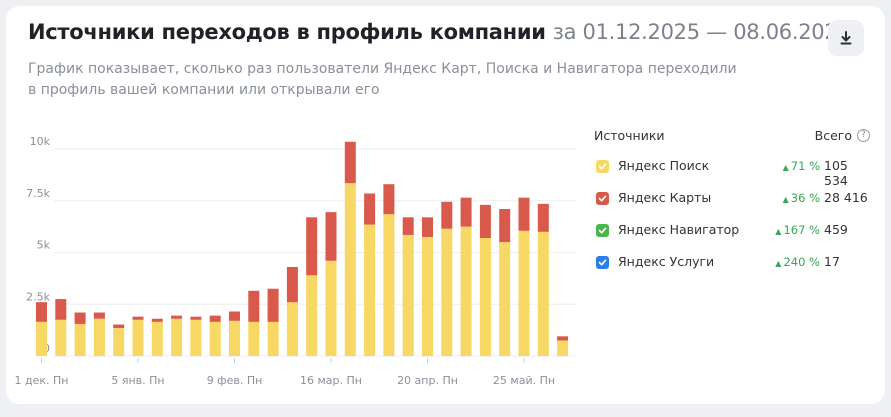  What do you see at coordinates (801, 166) in the screenshot?
I see `legend-item-change: ▲ 71 %` at bounding box center [801, 166].